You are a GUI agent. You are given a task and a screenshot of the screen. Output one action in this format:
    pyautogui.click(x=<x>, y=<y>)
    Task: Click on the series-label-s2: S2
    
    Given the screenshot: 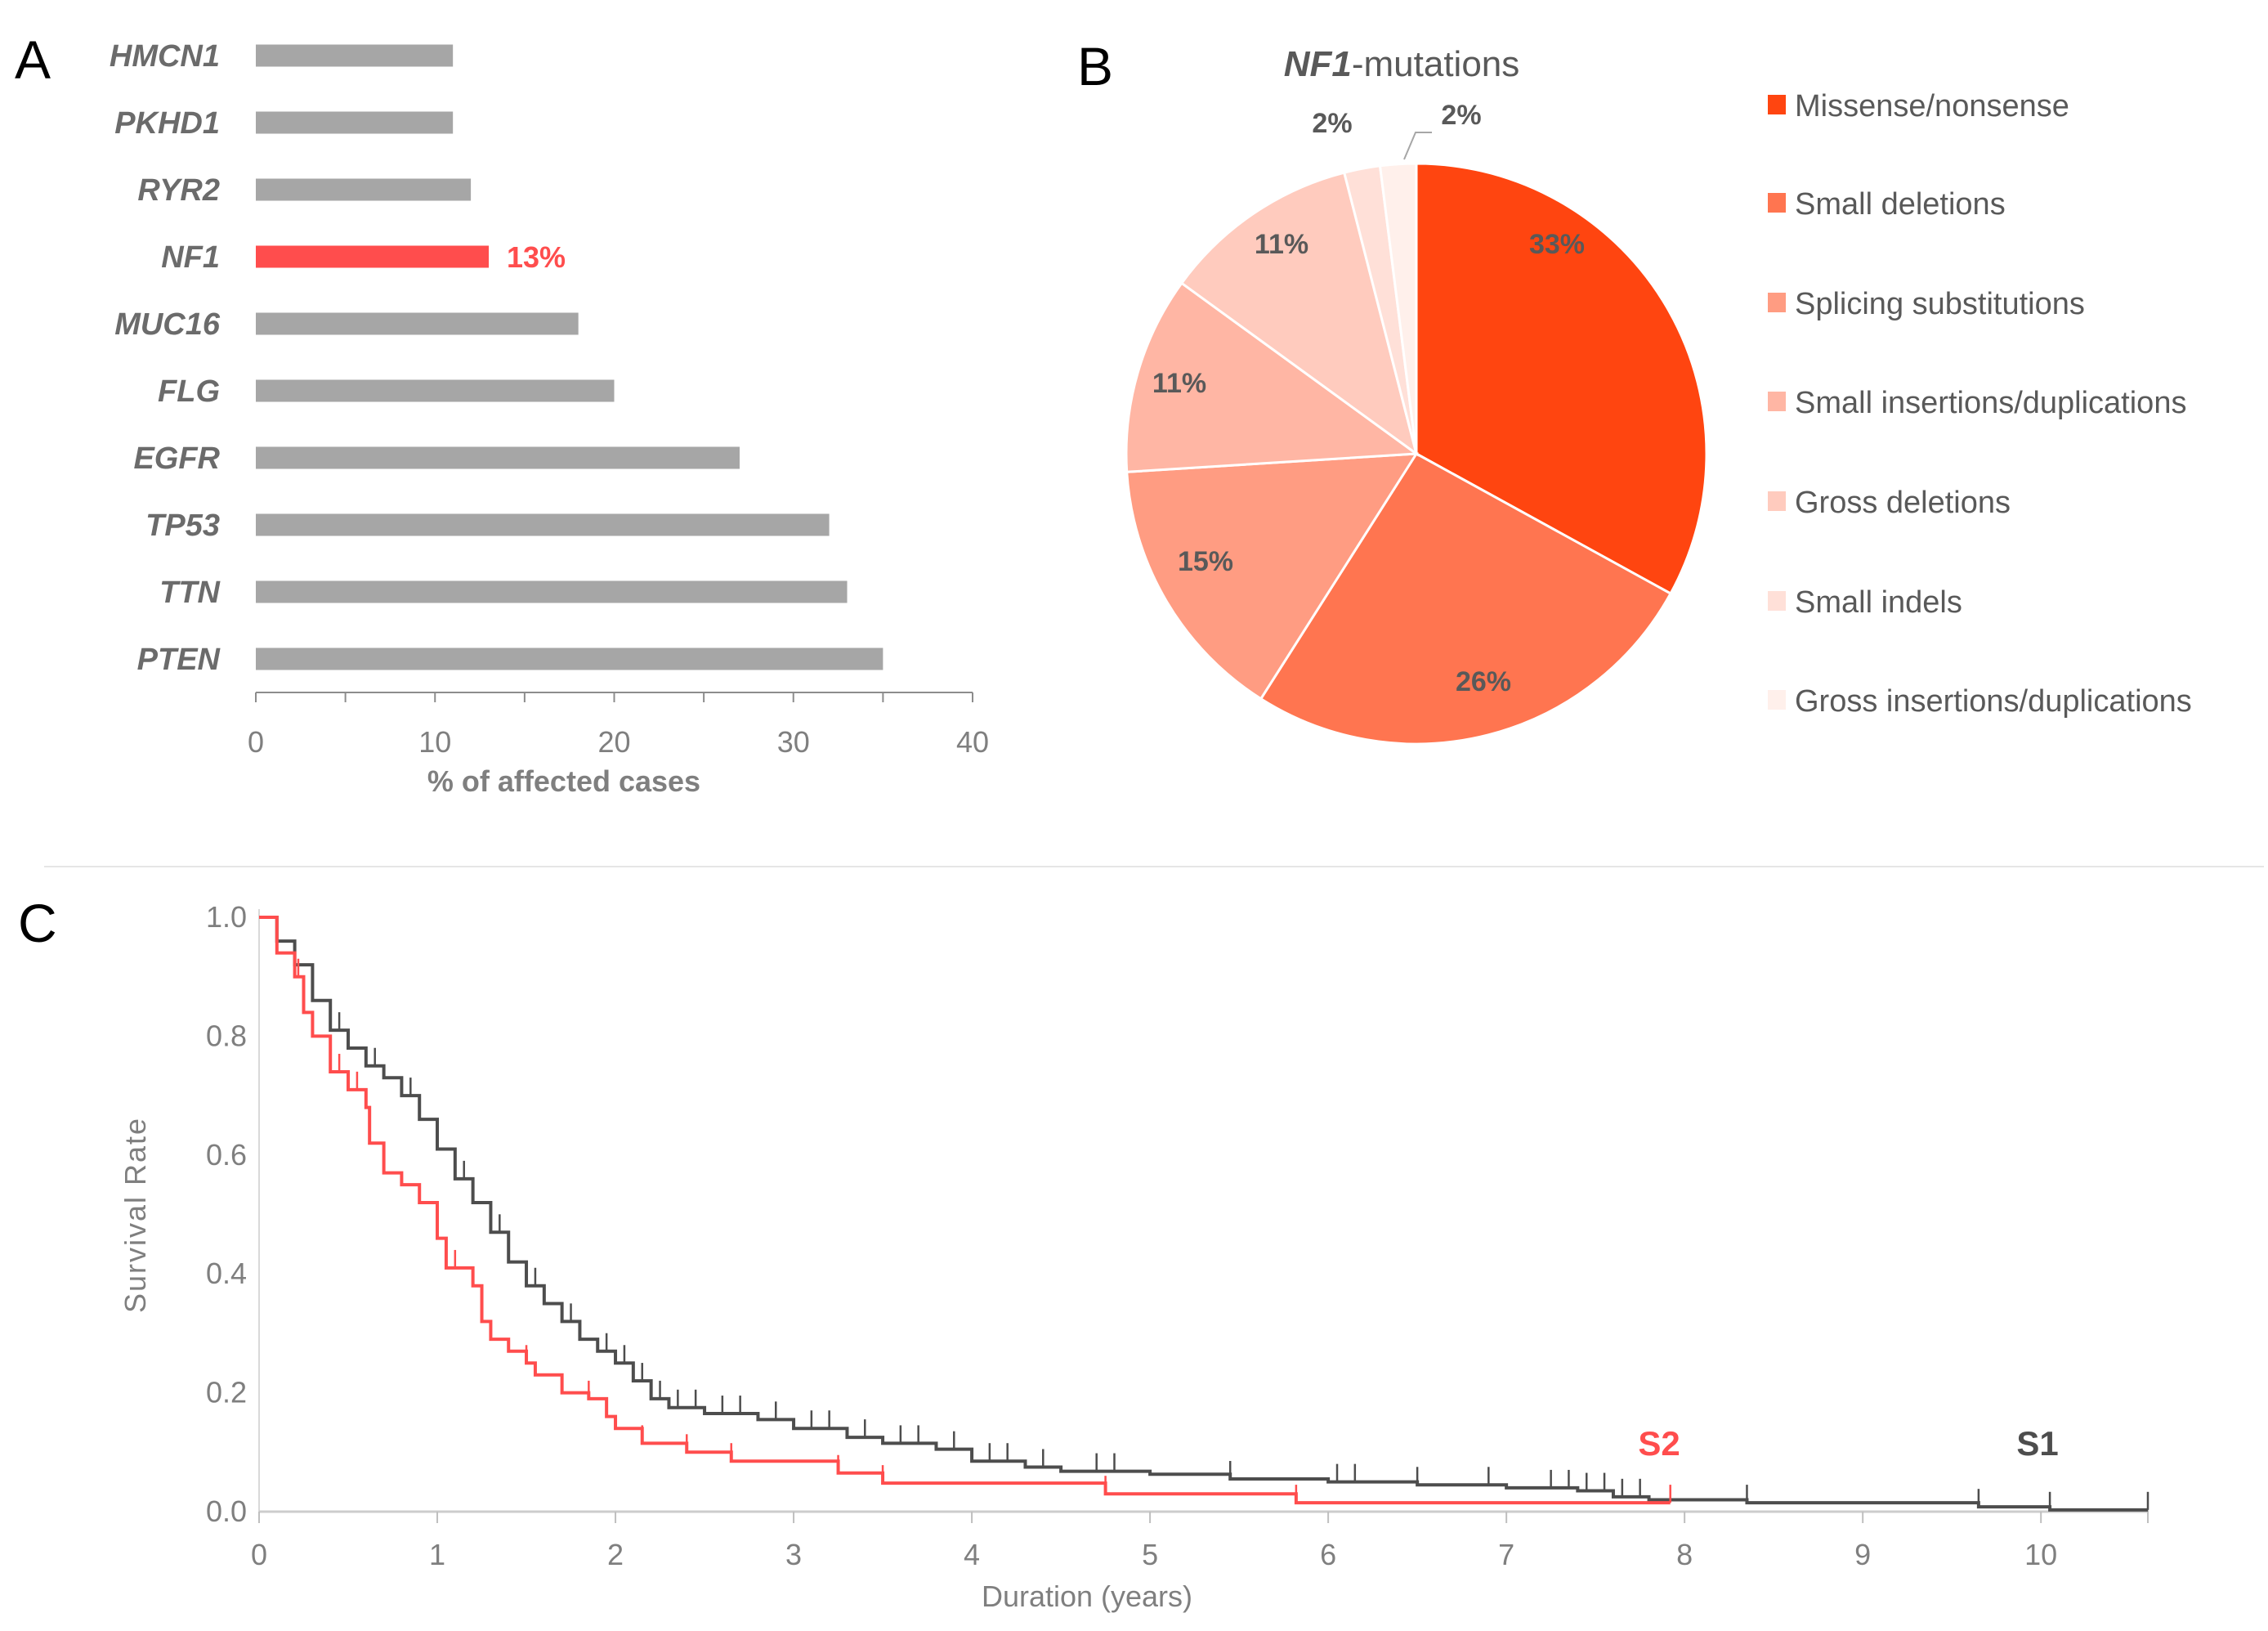 What is the action you would take?
    pyautogui.click(x=1659, y=1443)
    